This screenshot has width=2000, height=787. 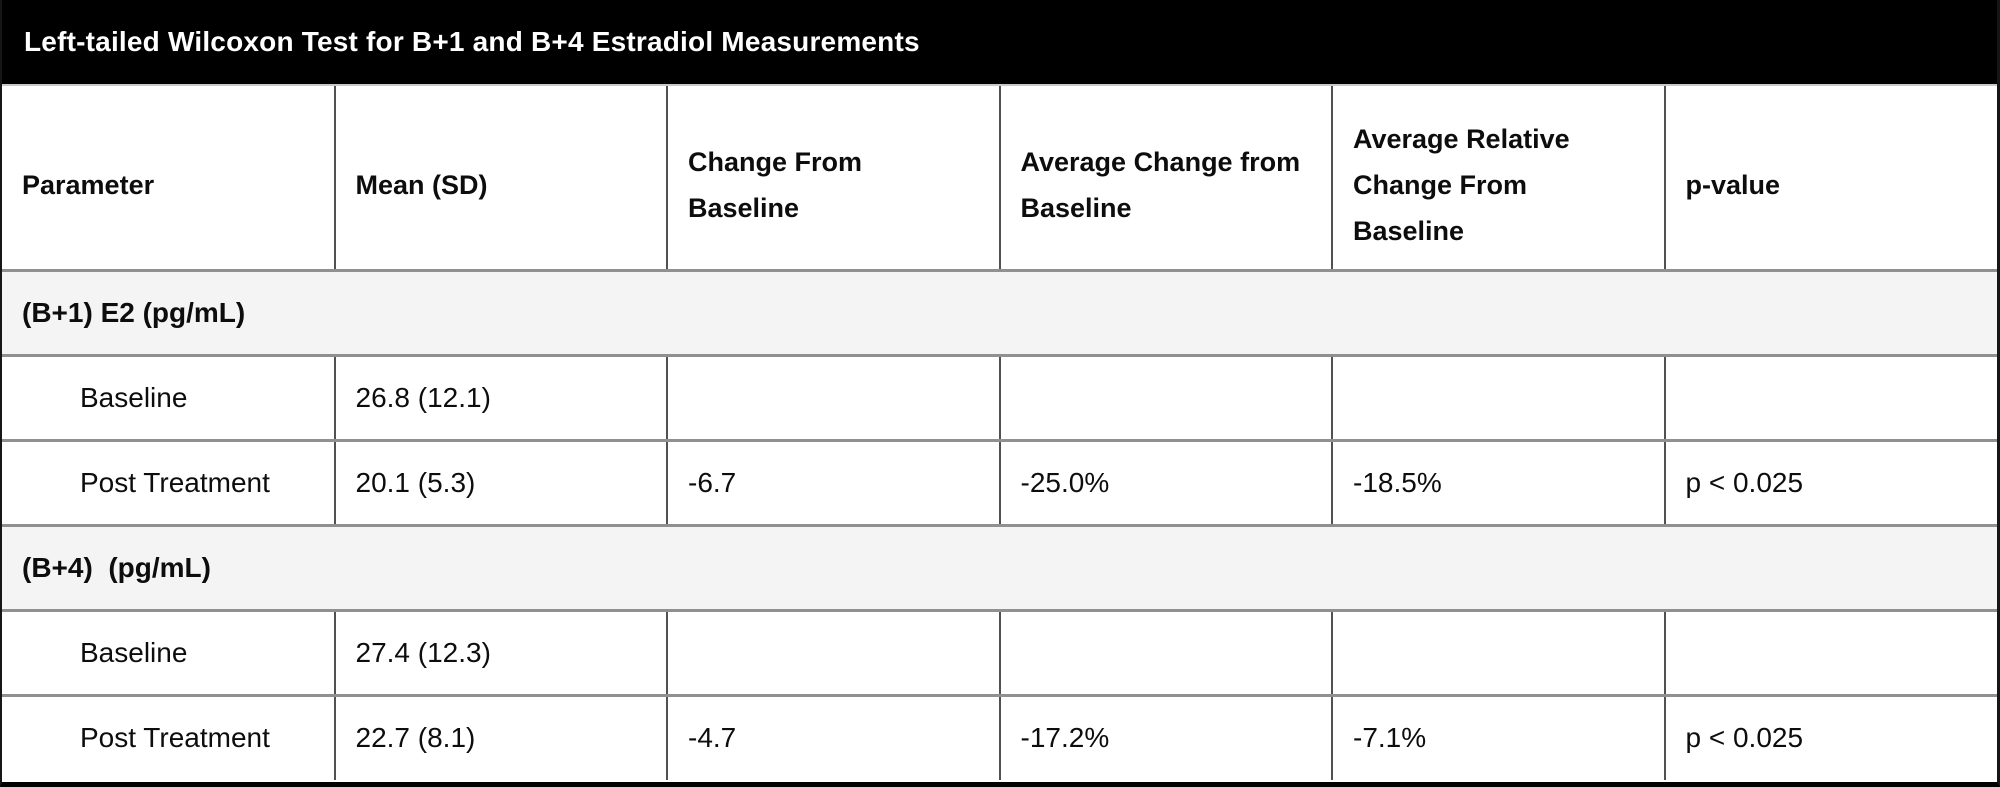 What do you see at coordinates (833, 482) in the screenshot?
I see `cell-change-from-baseline: -6.7` at bounding box center [833, 482].